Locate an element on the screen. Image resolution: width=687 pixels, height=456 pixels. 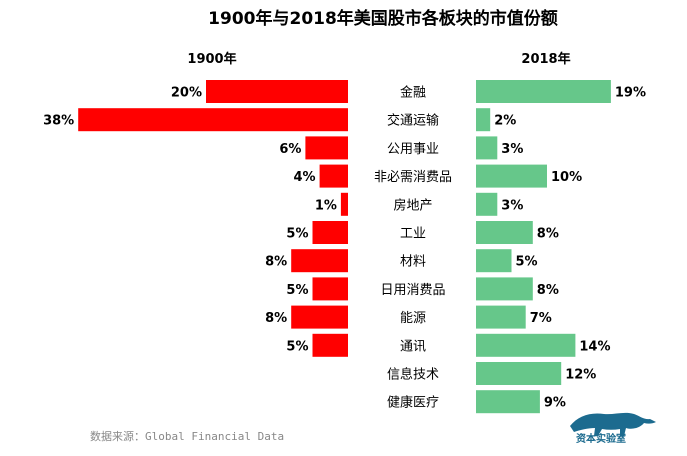
value-label-2018: 19% is located at coordinates (630, 93).